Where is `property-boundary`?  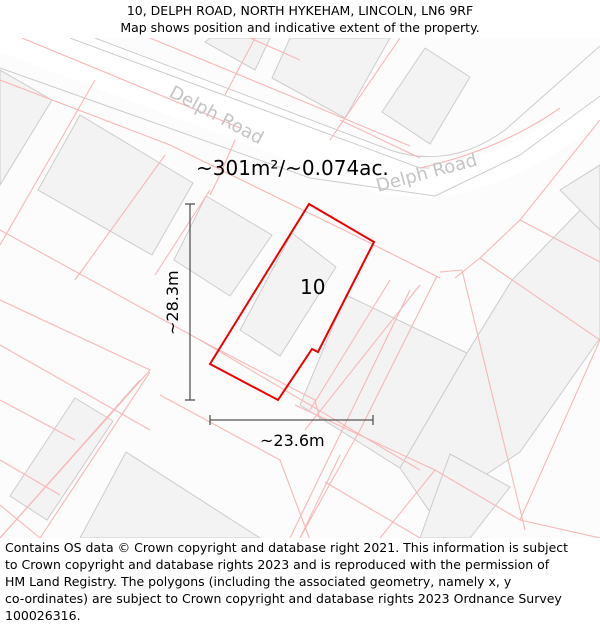
property-boundary is located at coordinates (292, 302).